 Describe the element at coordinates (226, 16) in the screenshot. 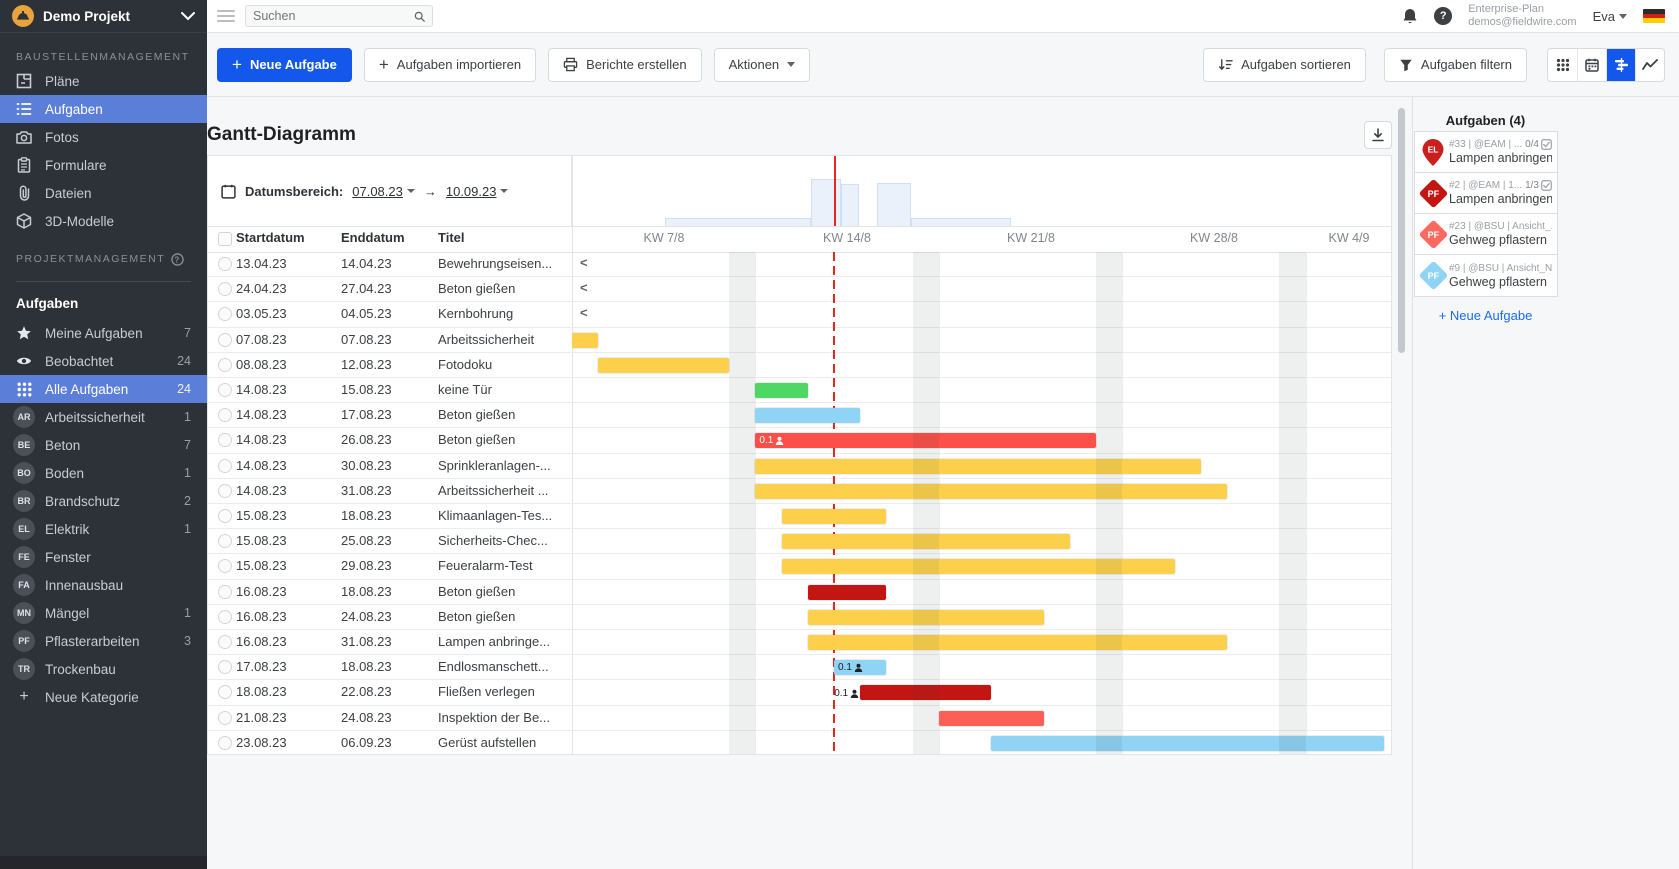

I see `hamburger-menu-icon` at that location.